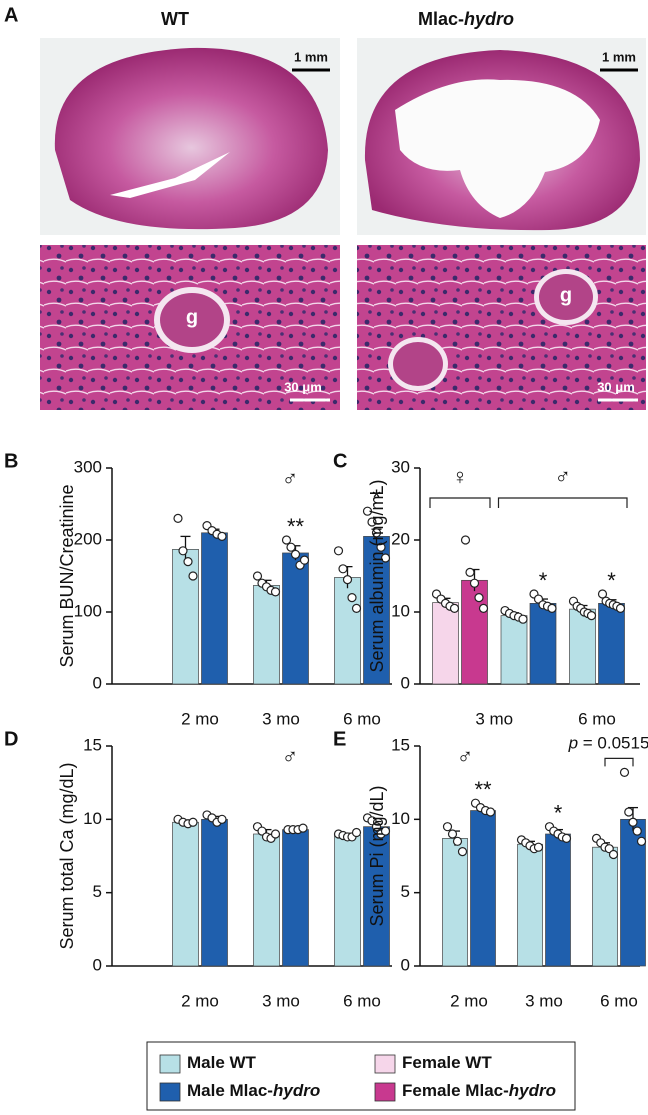  I want to click on sex-symbol: ♂, so click(465, 756).